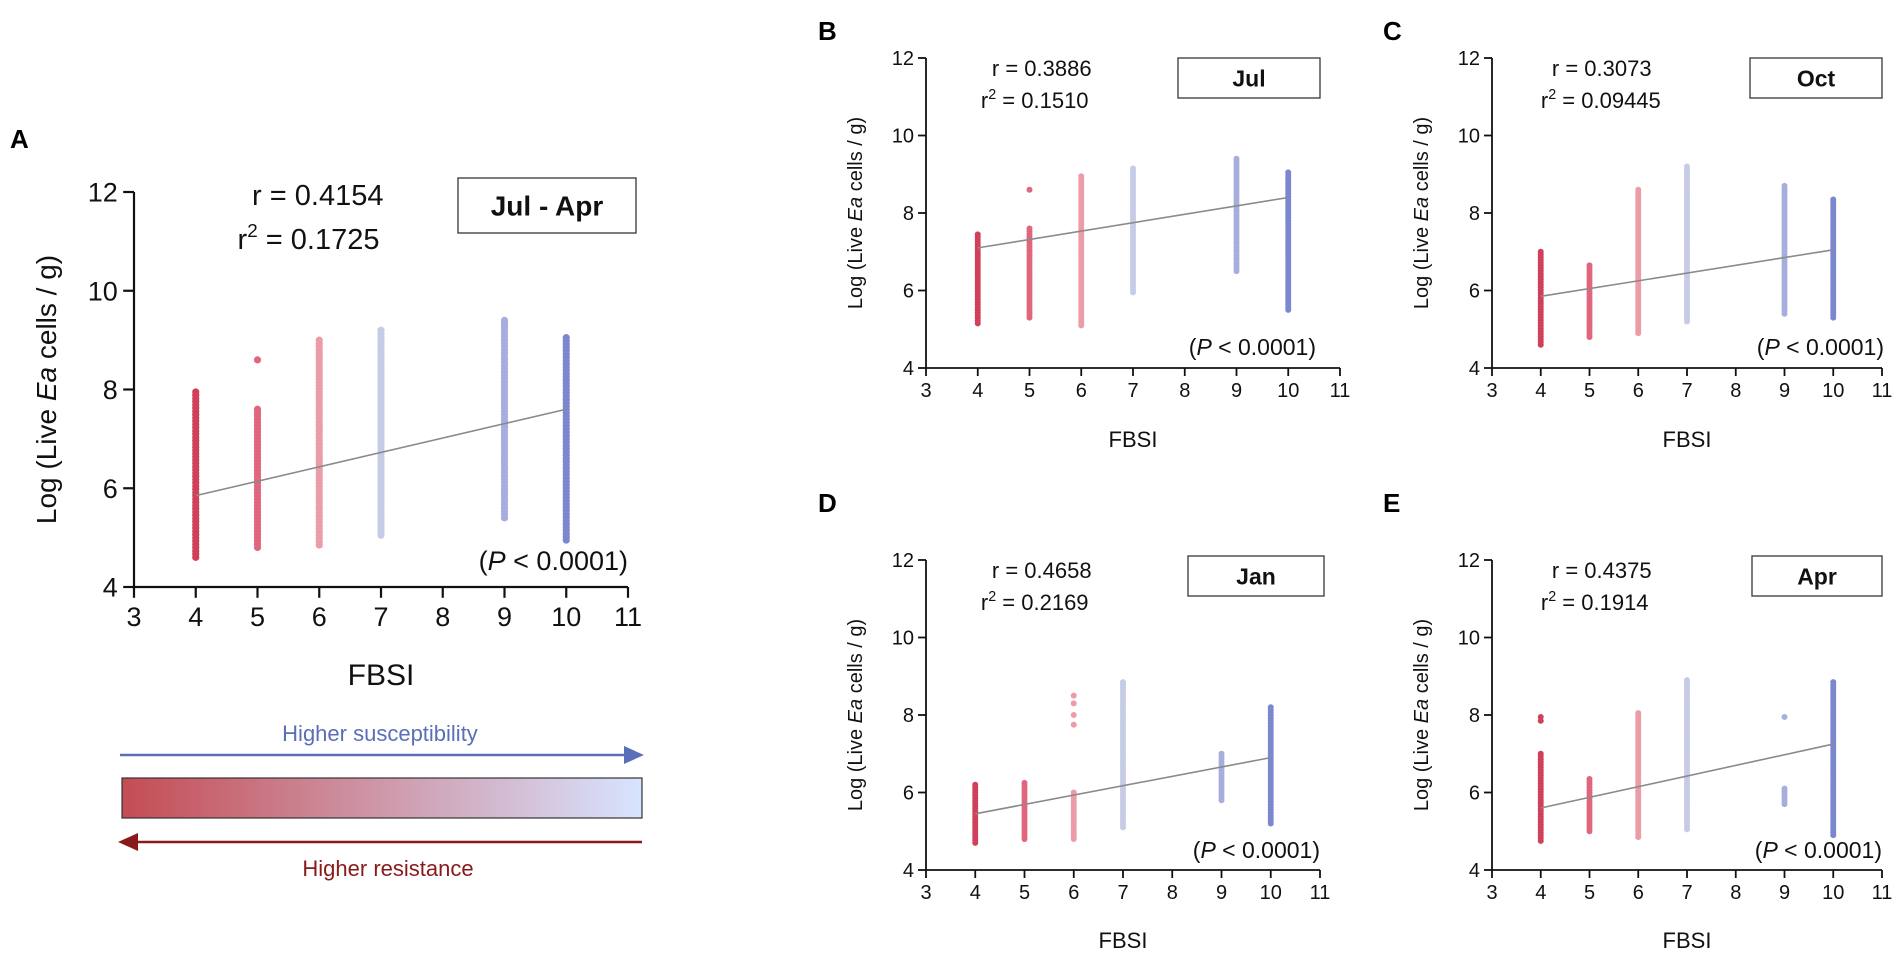  Describe the element at coordinates (317, 196) in the screenshot. I see `r-annotation: r = 0.4154` at that location.